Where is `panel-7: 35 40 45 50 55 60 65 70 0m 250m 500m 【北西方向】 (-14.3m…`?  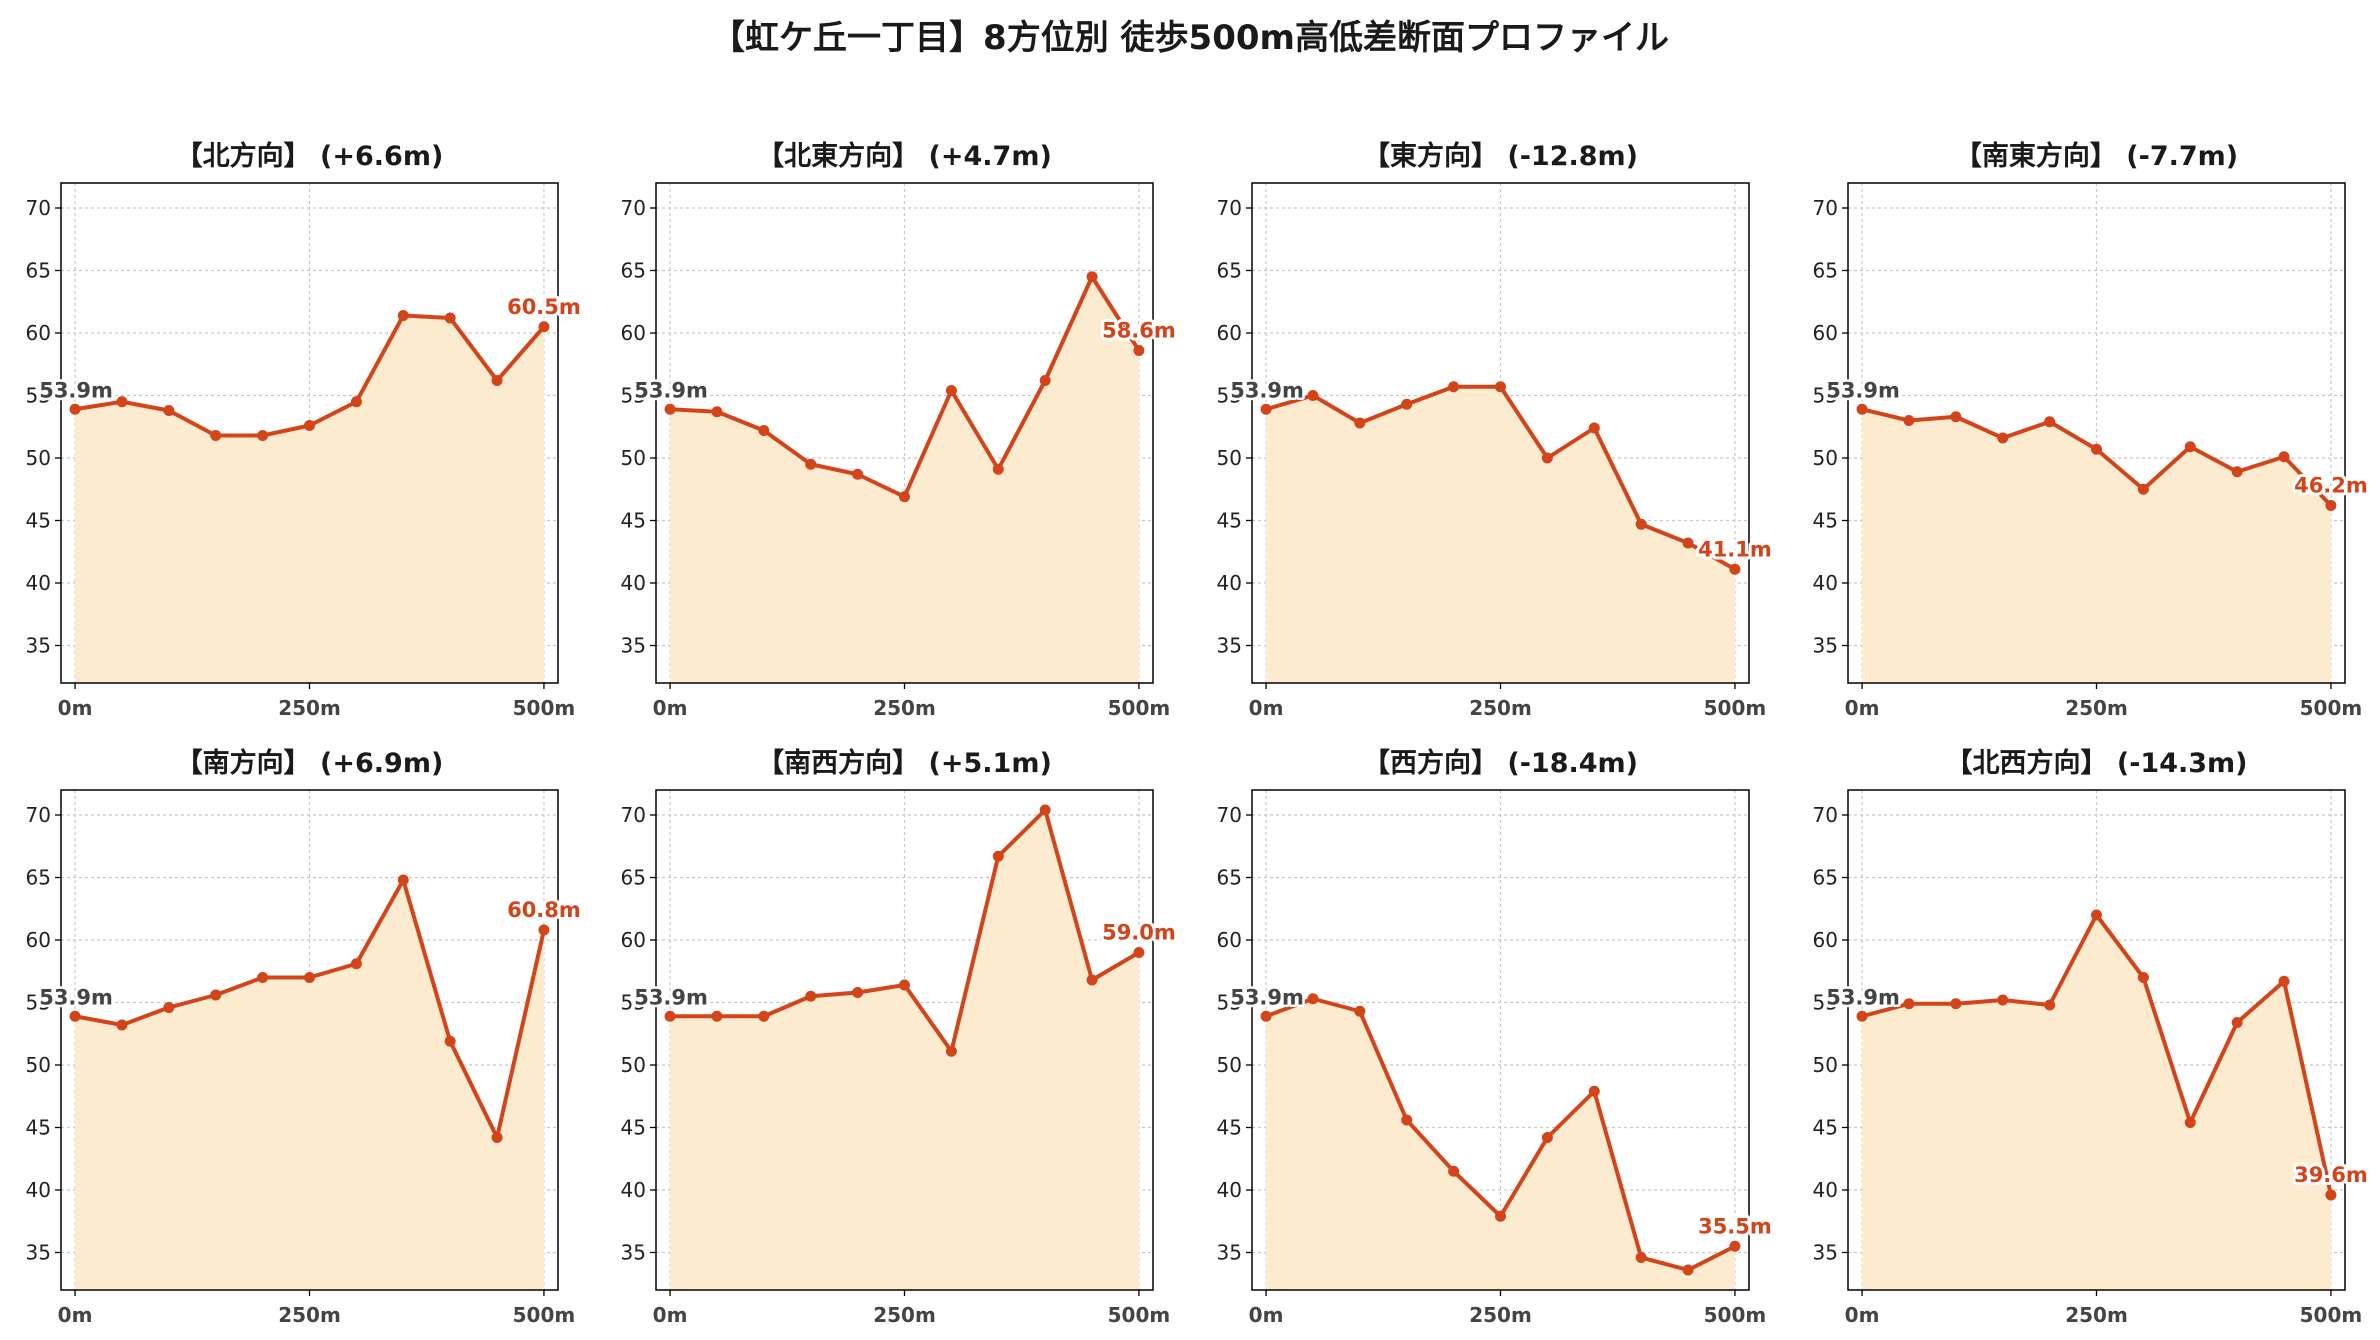
panel-7: 35 40 45 50 55 60 65 70 0m 250m 500m 【北西方向】 (-14.3m… is located at coordinates (2092, 1037).